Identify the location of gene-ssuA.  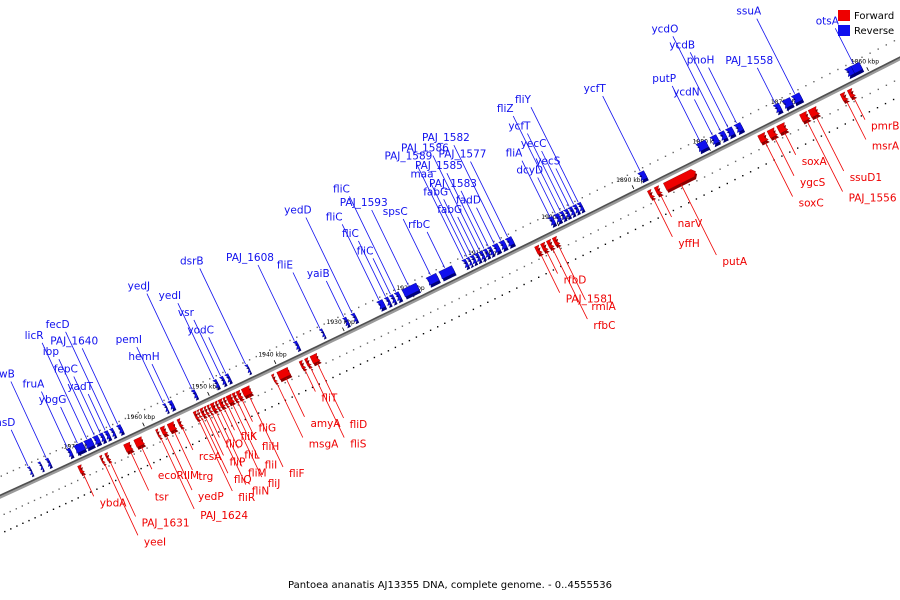
(796, 98).